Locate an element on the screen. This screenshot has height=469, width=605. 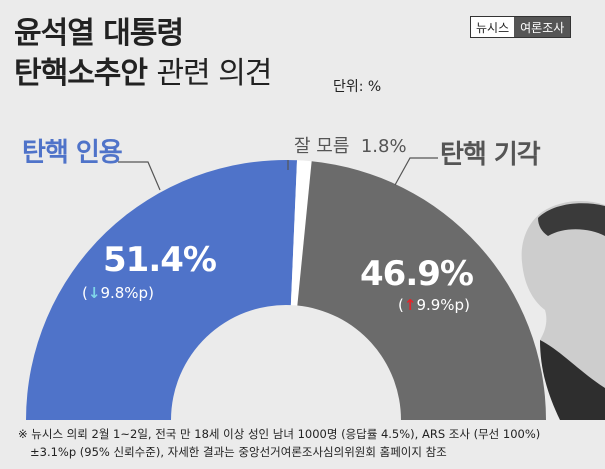
approve-change: (↓9.8%p) is located at coordinates (118, 293).